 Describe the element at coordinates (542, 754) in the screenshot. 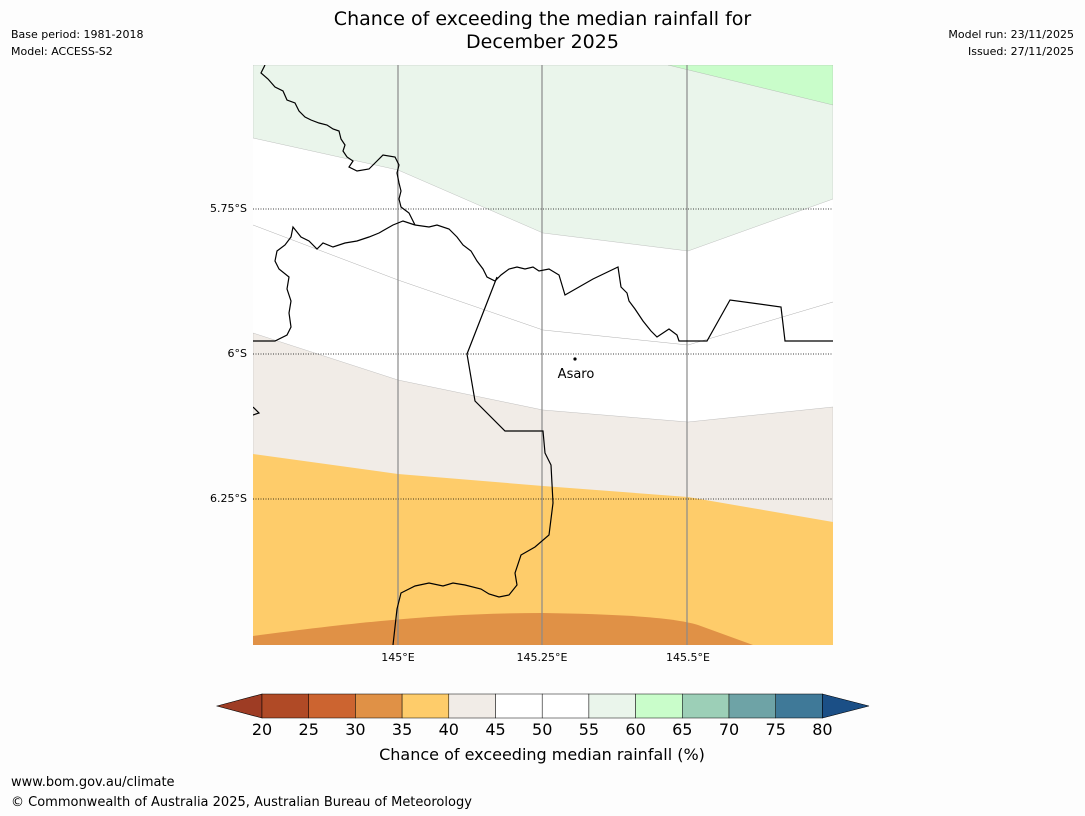

I see `colorbar-label: Chance of exceeding median rainfall (%)` at that location.